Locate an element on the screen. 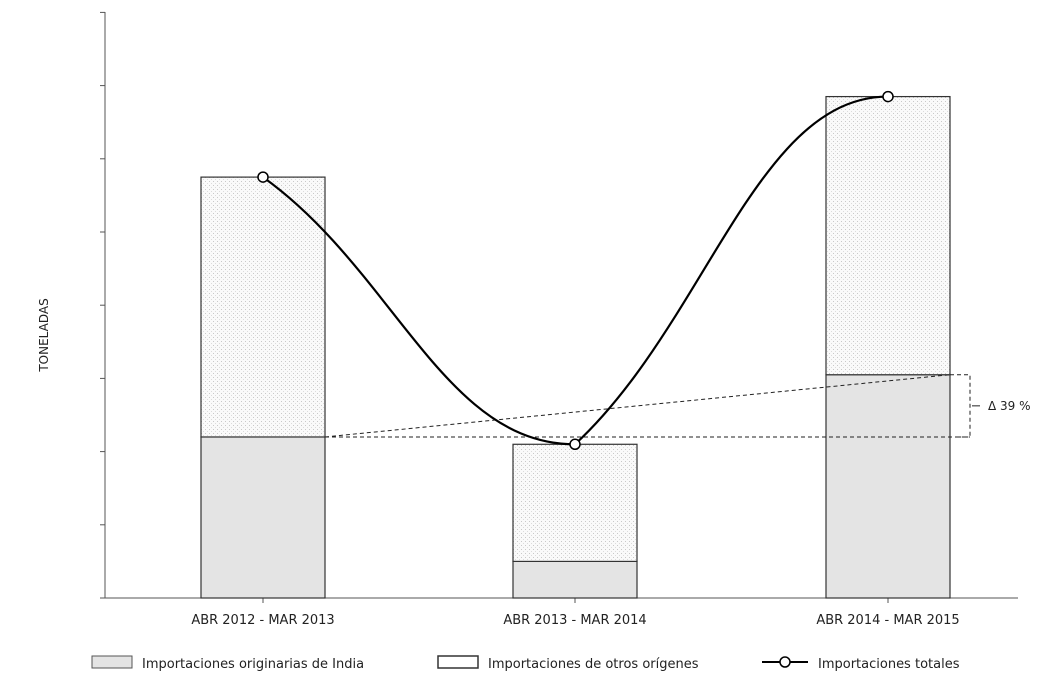  delta-annotation: Δ 39 % is located at coordinates (1009, 406).